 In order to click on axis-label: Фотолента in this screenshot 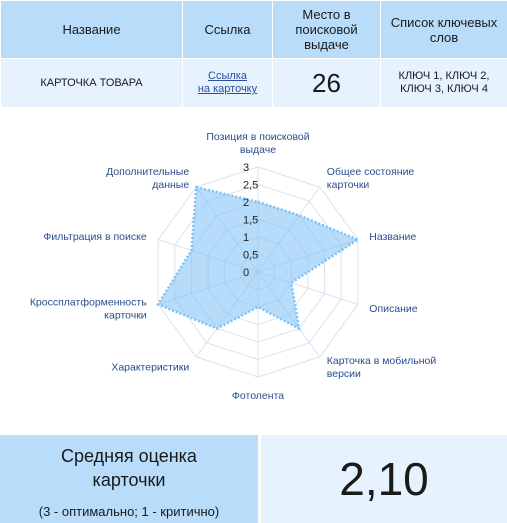, I will do `click(258, 396)`.